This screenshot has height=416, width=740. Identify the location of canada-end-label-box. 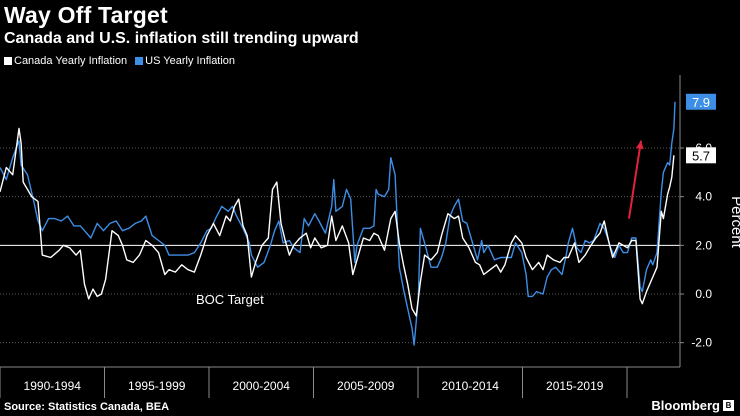
(701, 155).